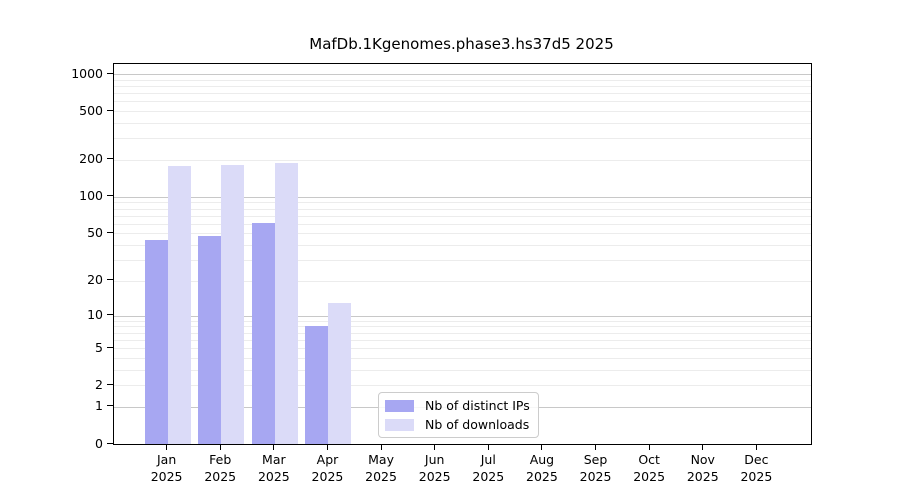  I want to click on chart-title: MafDb.1Kgenomes.phase3.hs37d5 2025, so click(461, 44).